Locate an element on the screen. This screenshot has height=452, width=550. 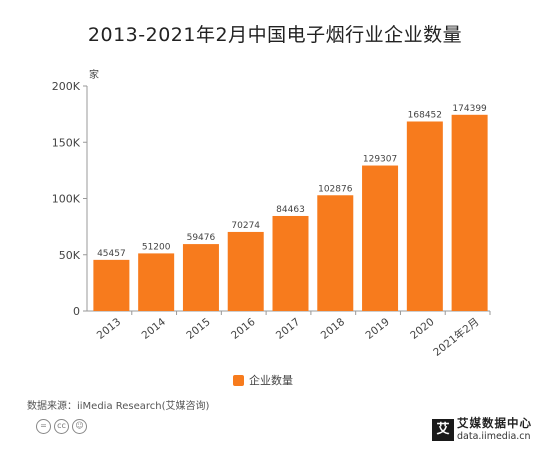
brand-name: 艾媒数据中心 is located at coordinates (494, 423).